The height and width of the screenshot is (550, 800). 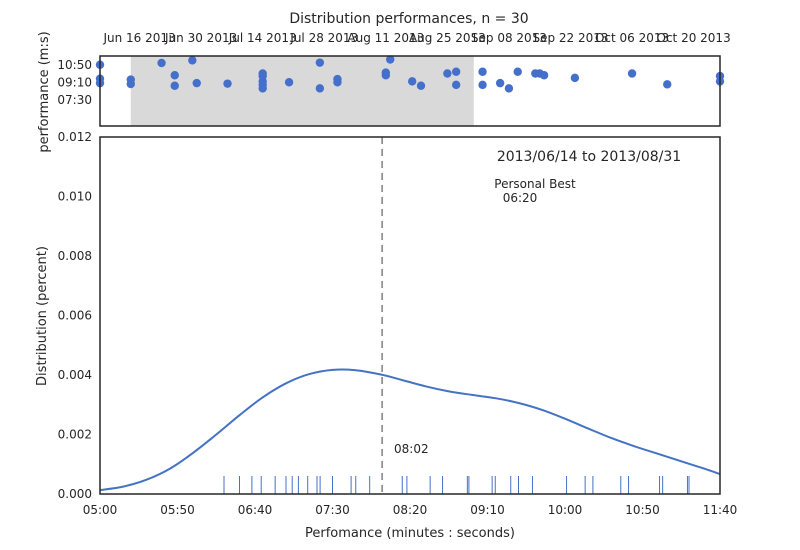 I want to click on top-x-tick-label: Aug 25 2013, so click(x=447, y=38).